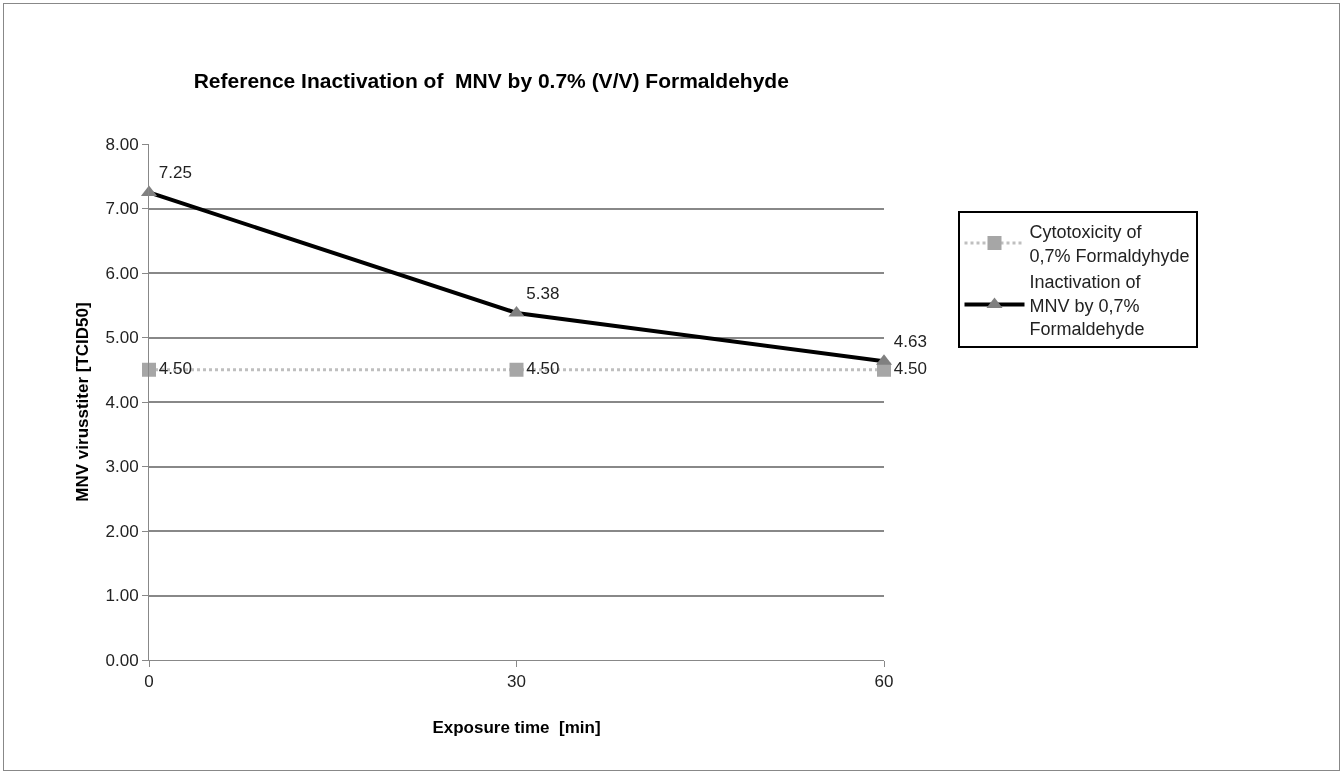  I want to click on y-tick-label: 2.00, so click(122, 531).